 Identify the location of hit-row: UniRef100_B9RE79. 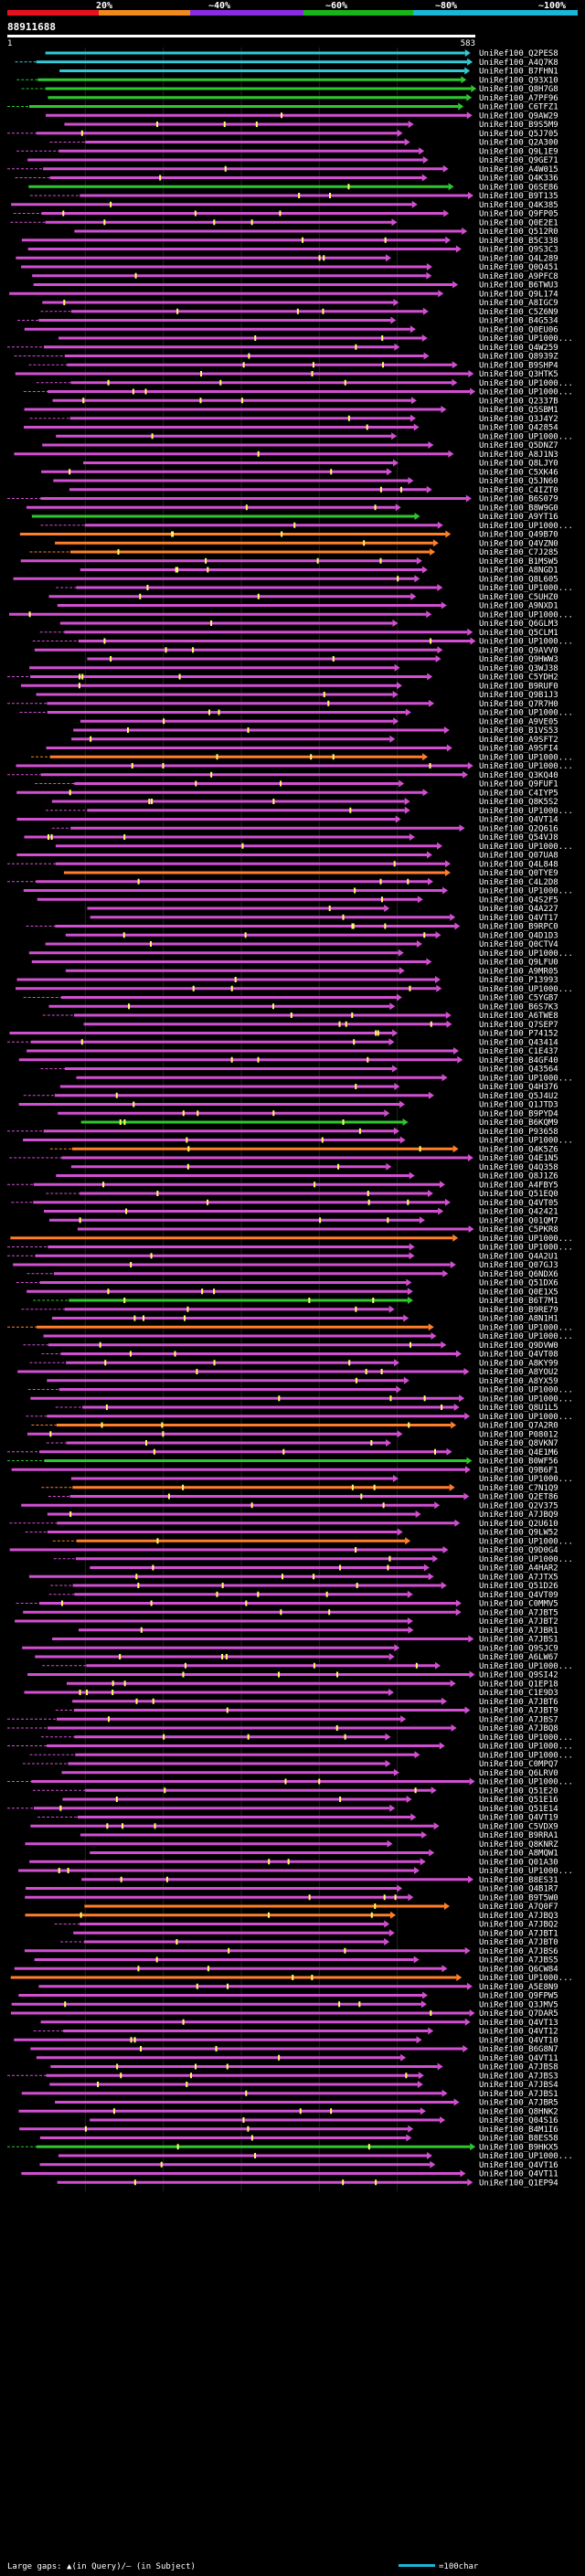
(289, 1310).